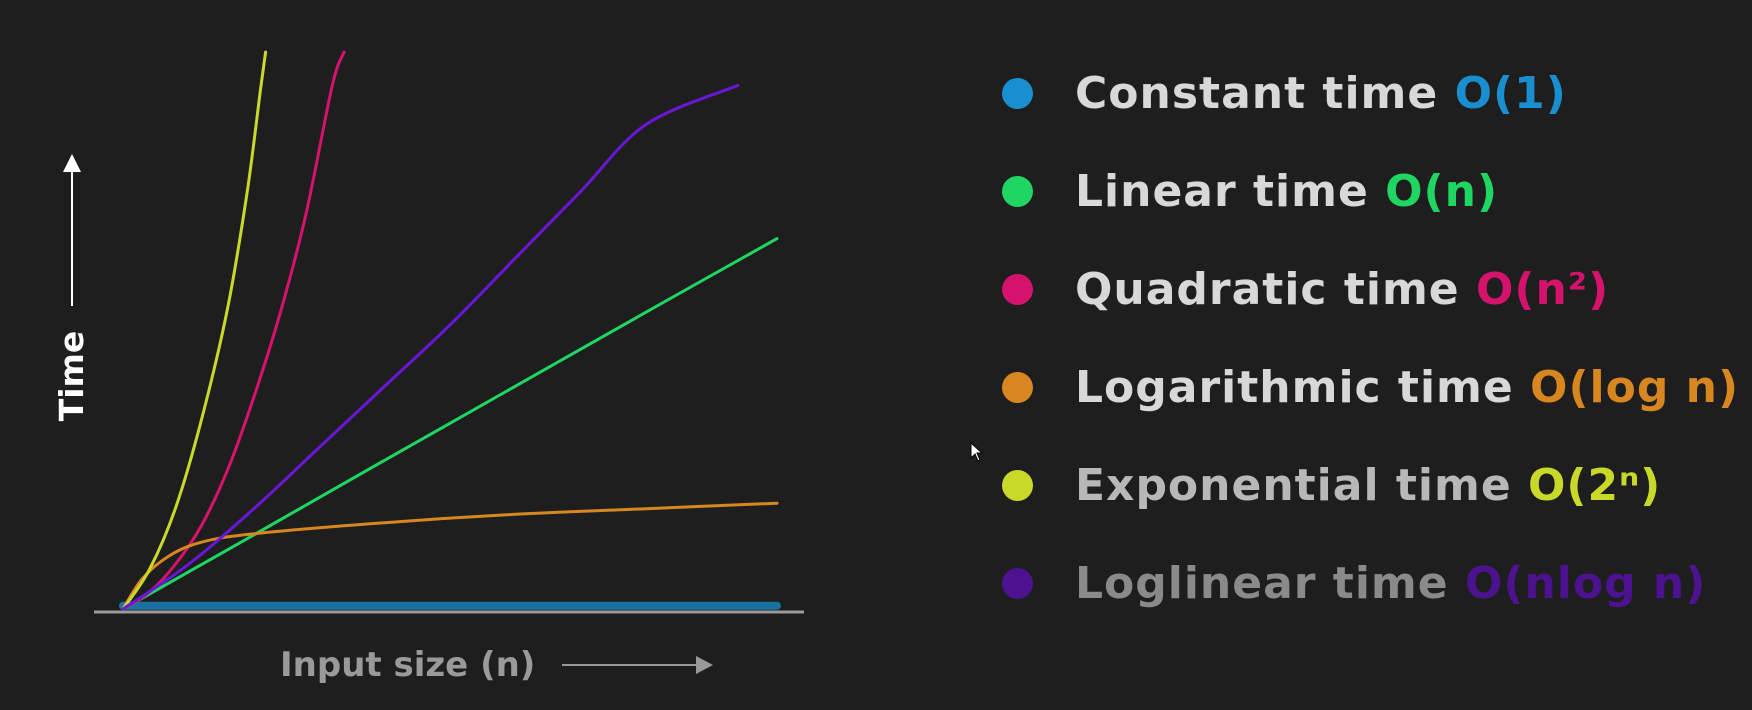 The height and width of the screenshot is (710, 1752). I want to click on x-axis-label: Input size (n), so click(407, 665).